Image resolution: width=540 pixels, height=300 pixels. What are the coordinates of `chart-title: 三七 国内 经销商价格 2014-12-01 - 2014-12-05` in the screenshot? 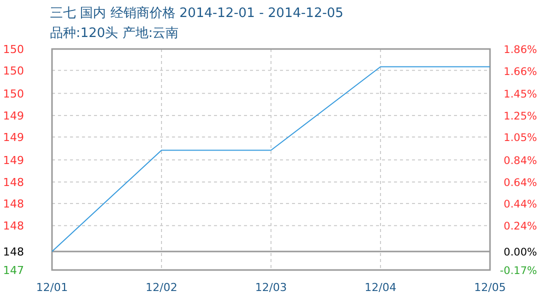 It's located at (197, 13).